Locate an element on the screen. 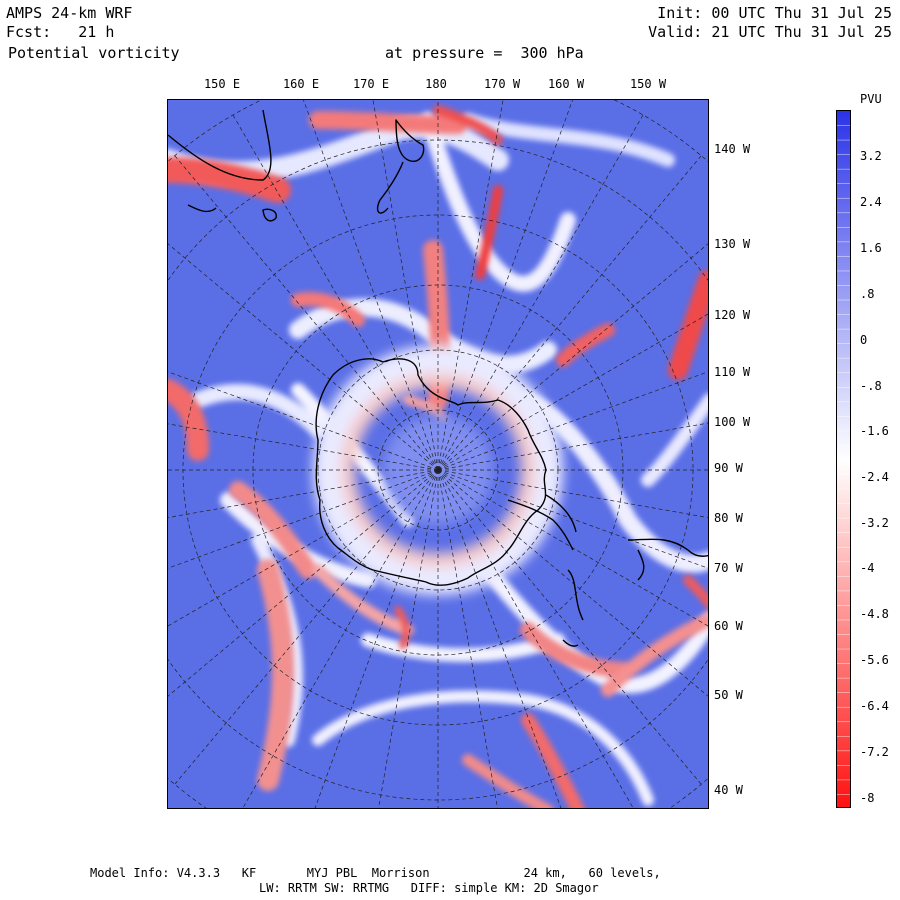 The width and height of the screenshot is (900, 900). colorbar-tick: -6.4 is located at coordinates (874, 706).